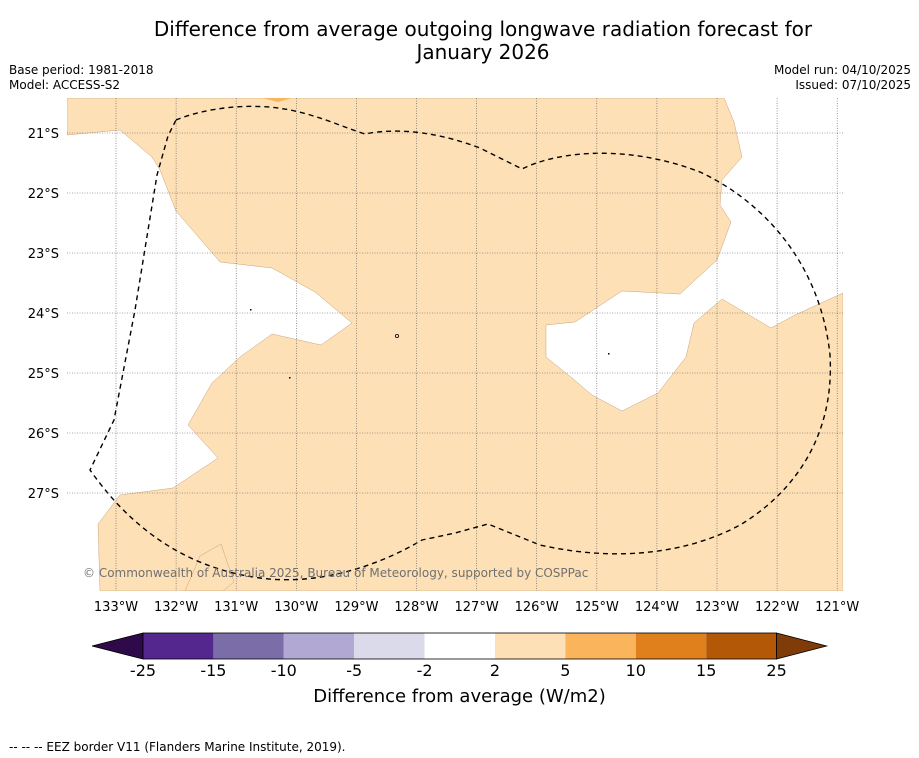  What do you see at coordinates (116, 607) in the screenshot?
I see `lon-label: 133°W` at bounding box center [116, 607].